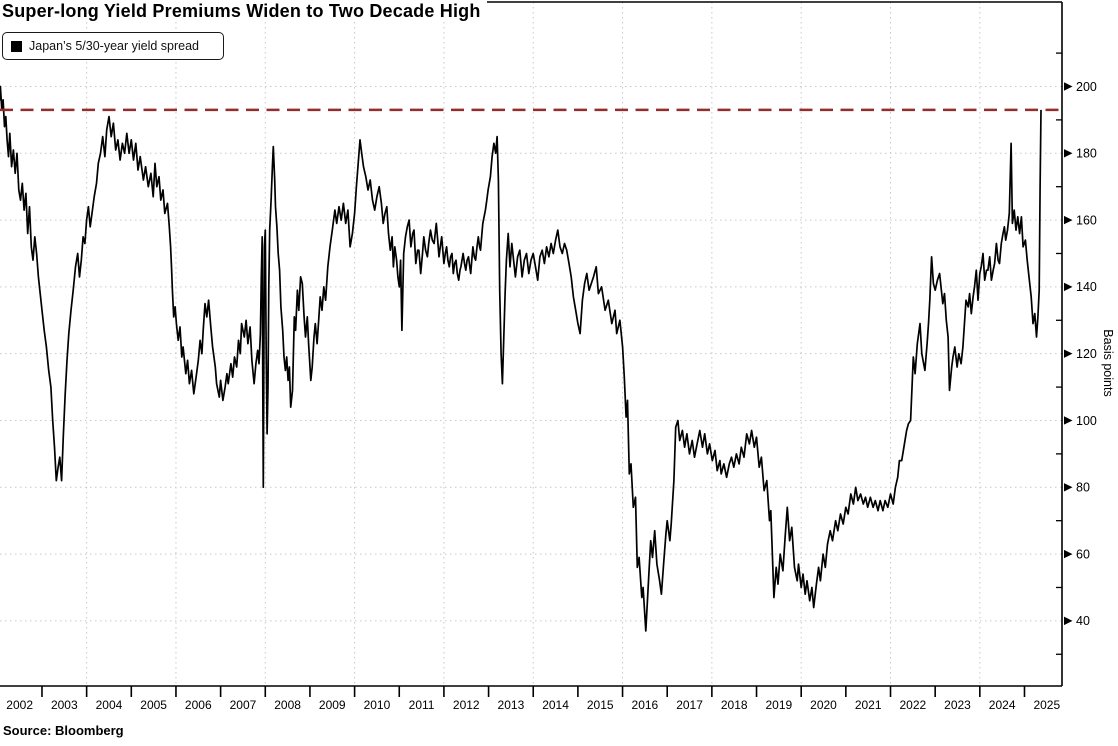 The height and width of the screenshot is (746, 1118). What do you see at coordinates (957, 705) in the screenshot?
I see `year-label: 2023` at bounding box center [957, 705].